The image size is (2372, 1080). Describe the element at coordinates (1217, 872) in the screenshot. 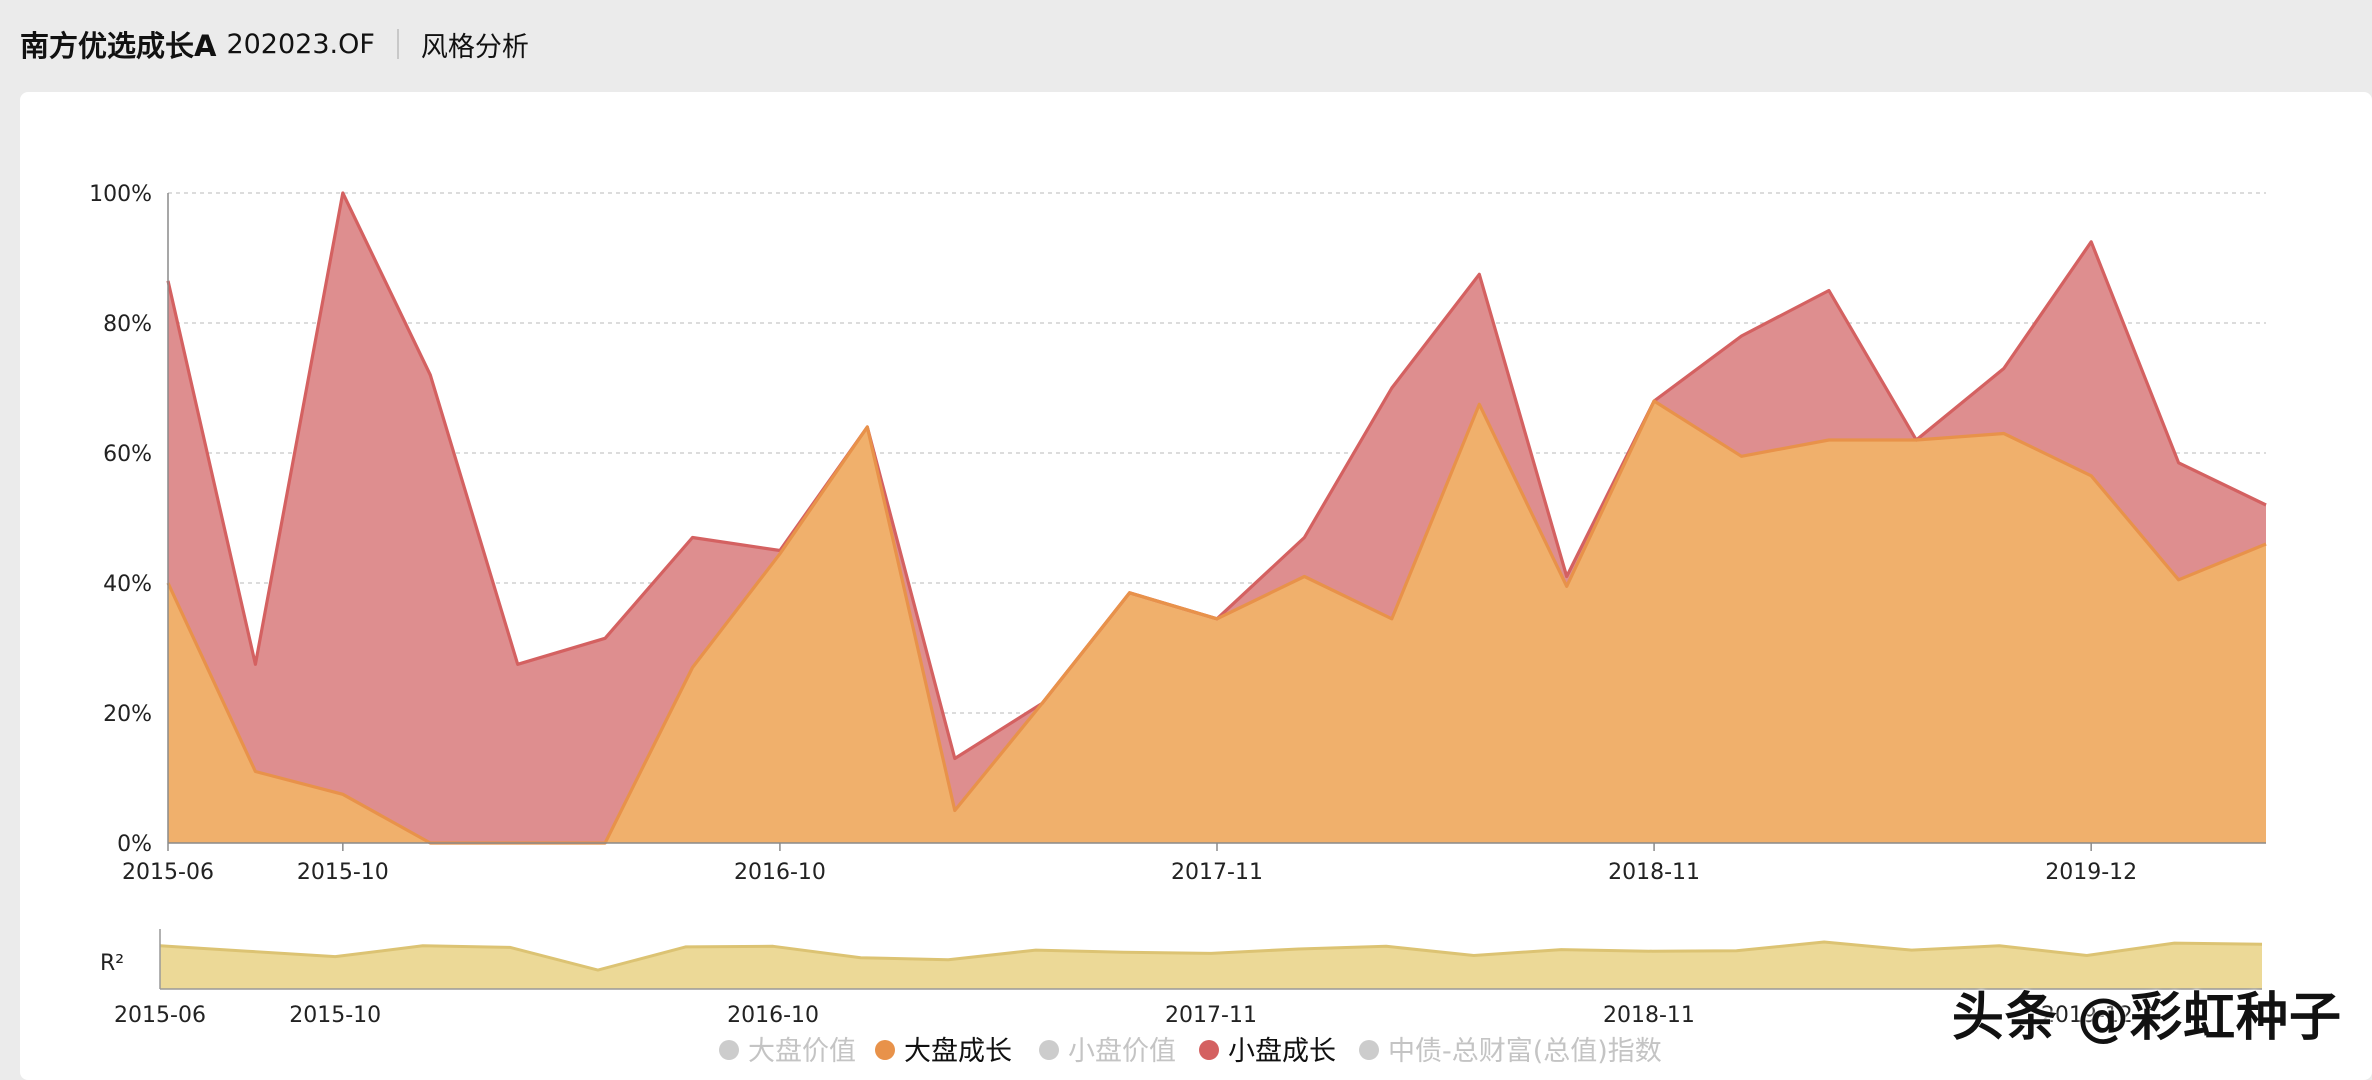

I see `x-tick-label: 2017-11` at that location.